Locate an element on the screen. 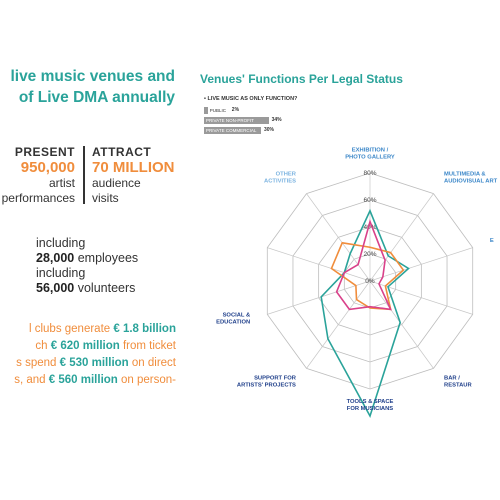  radar-axis-label-line: SOCIAL & is located at coordinates (237, 315).